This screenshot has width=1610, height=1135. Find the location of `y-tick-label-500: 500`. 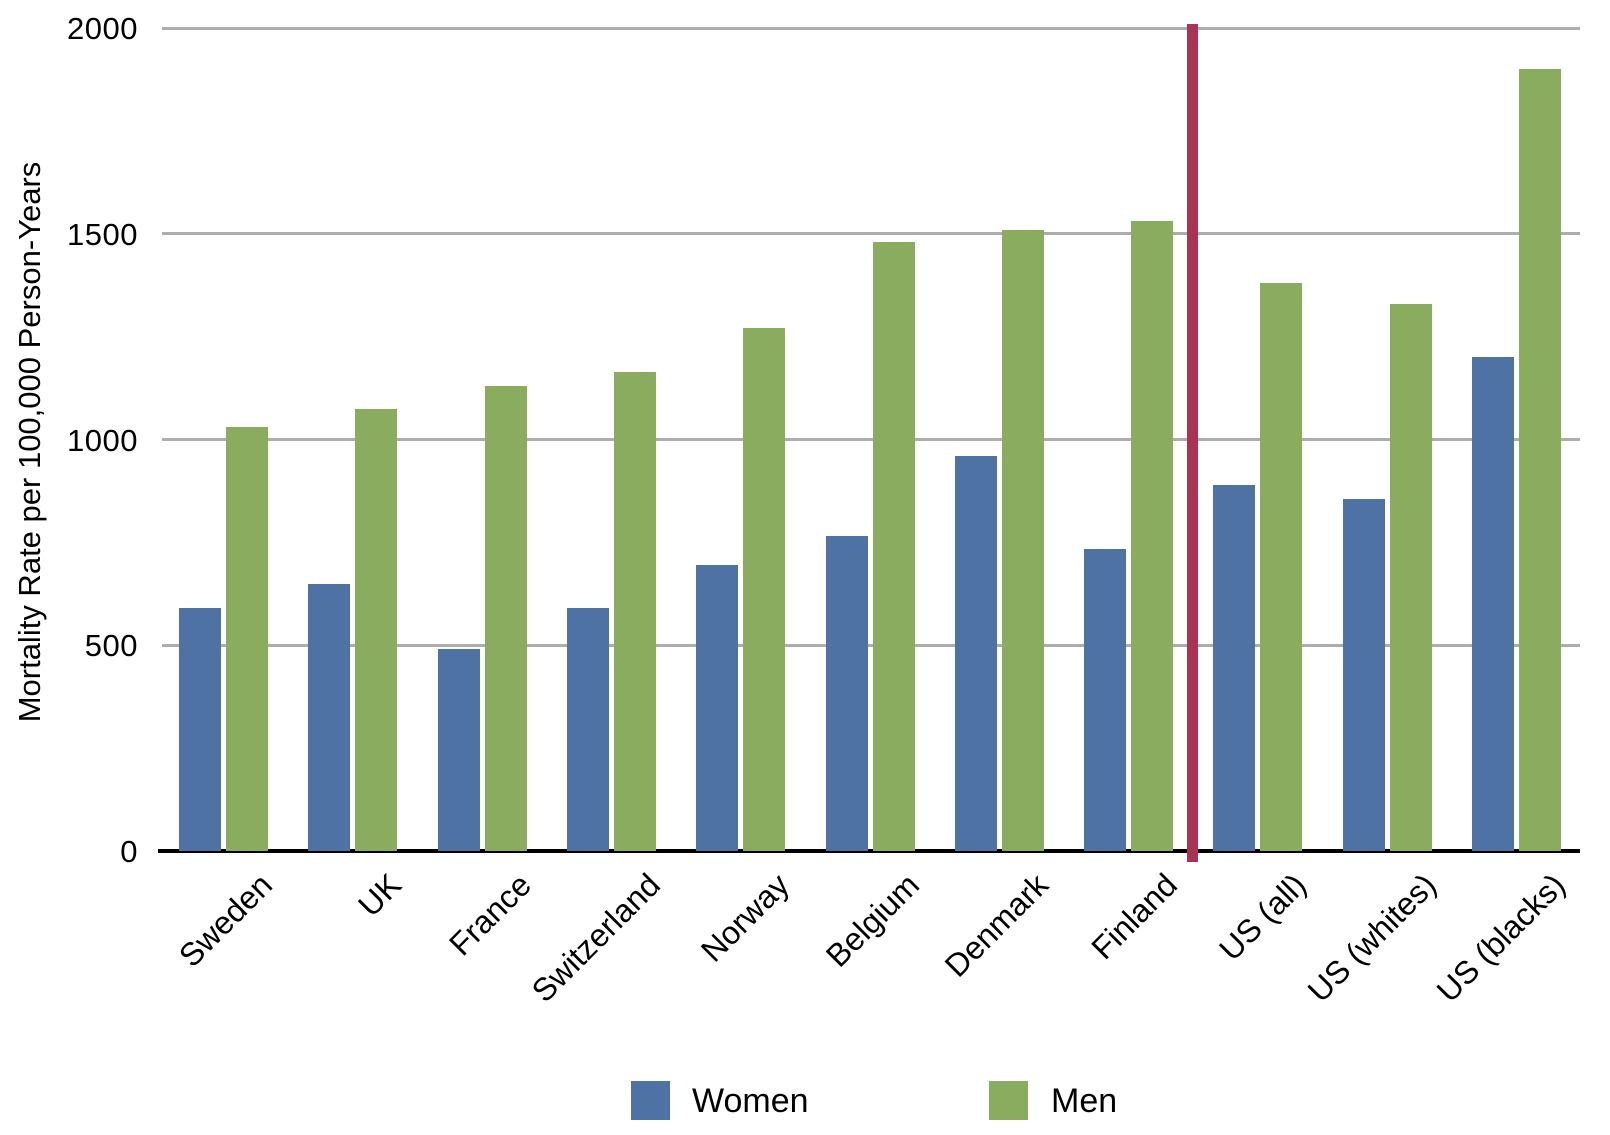

y-tick-label-500: 500 is located at coordinates (111, 646).